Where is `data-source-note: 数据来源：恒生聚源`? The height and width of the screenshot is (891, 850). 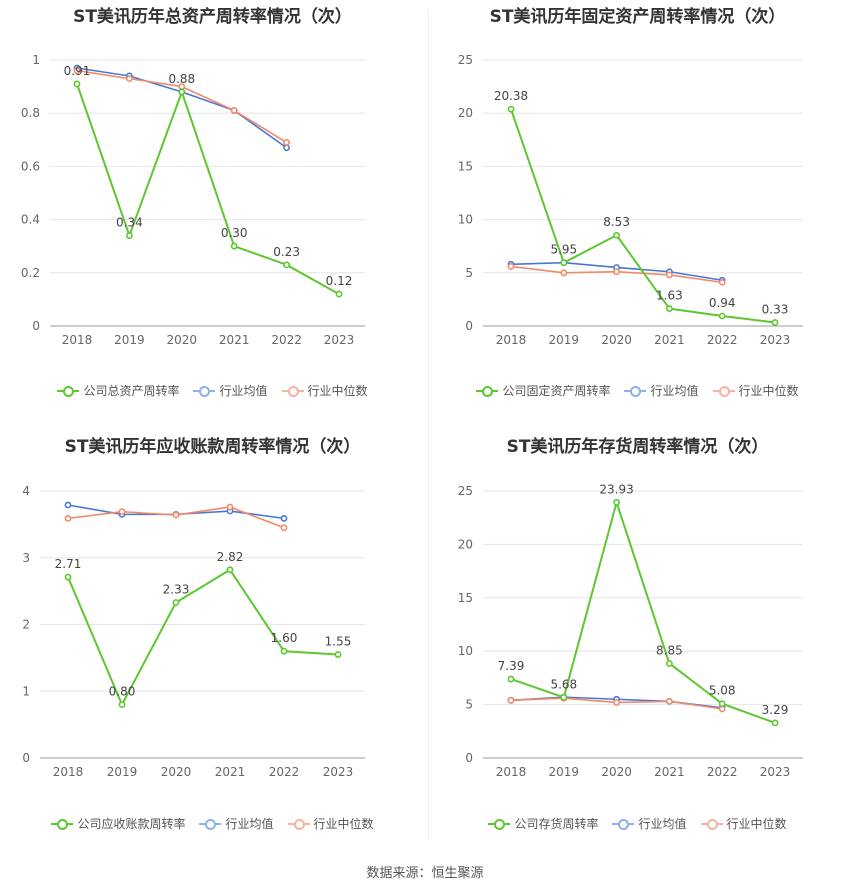 data-source-note: 数据来源：恒生聚源 is located at coordinates (425, 873).